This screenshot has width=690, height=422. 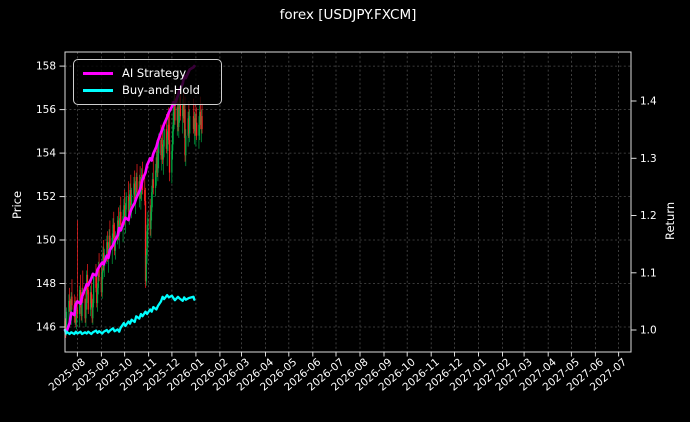 What do you see at coordinates (648, 331) in the screenshot?
I see `y-tick-label-return: 1.0` at bounding box center [648, 331].